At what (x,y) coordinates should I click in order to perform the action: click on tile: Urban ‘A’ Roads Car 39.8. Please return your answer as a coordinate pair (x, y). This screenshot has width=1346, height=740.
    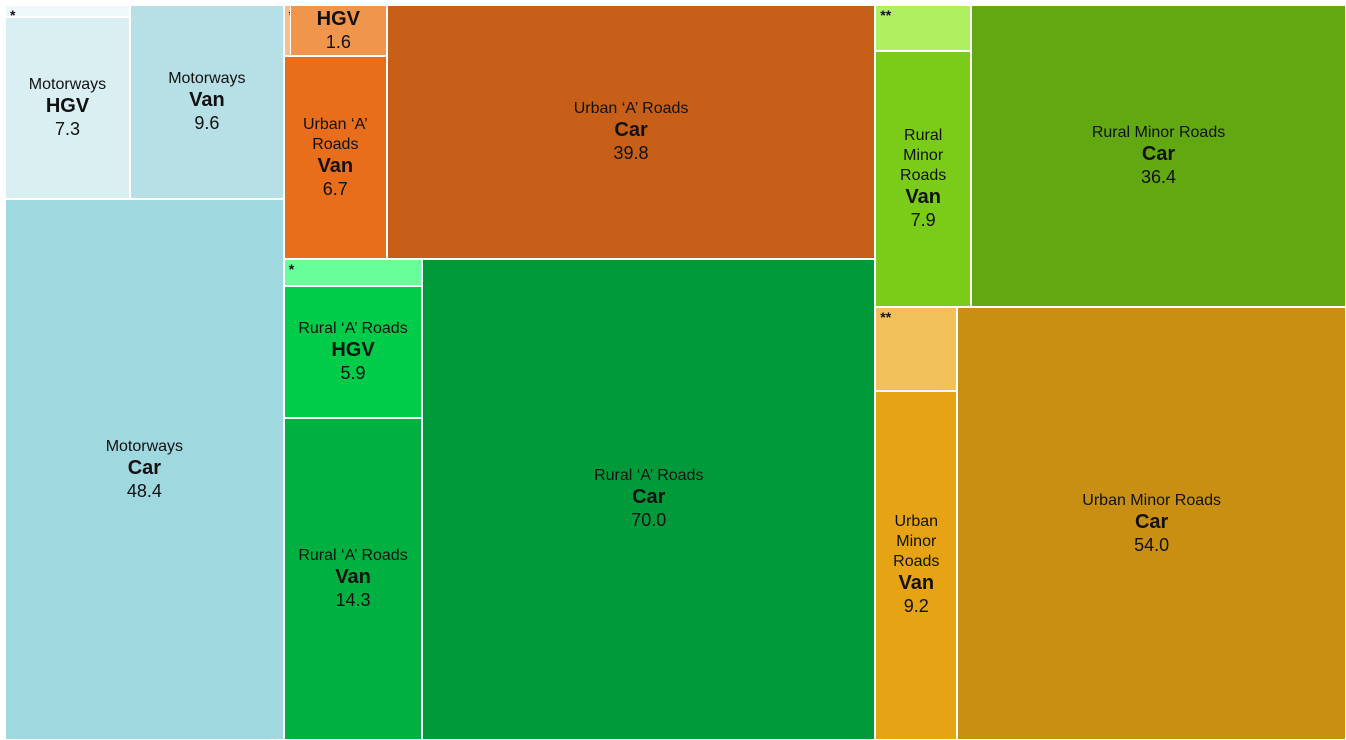
    Looking at the image, I should click on (631, 132).